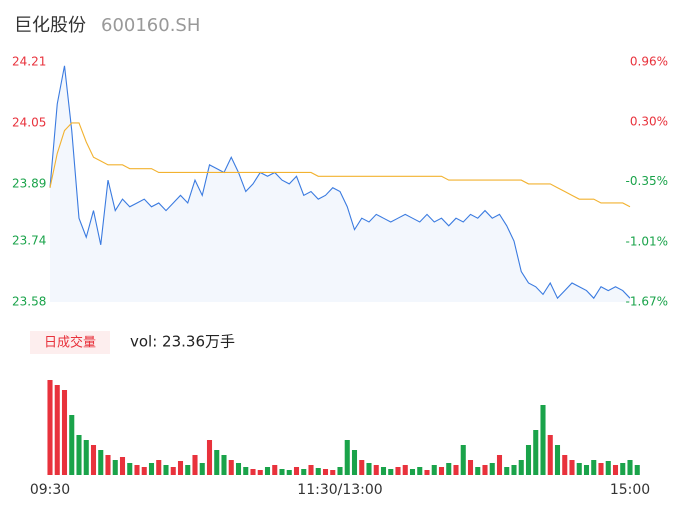 The width and height of the screenshot is (686, 524). Describe the element at coordinates (649, 122) in the screenshot. I see `y2-tick-label: 0.30%` at that location.